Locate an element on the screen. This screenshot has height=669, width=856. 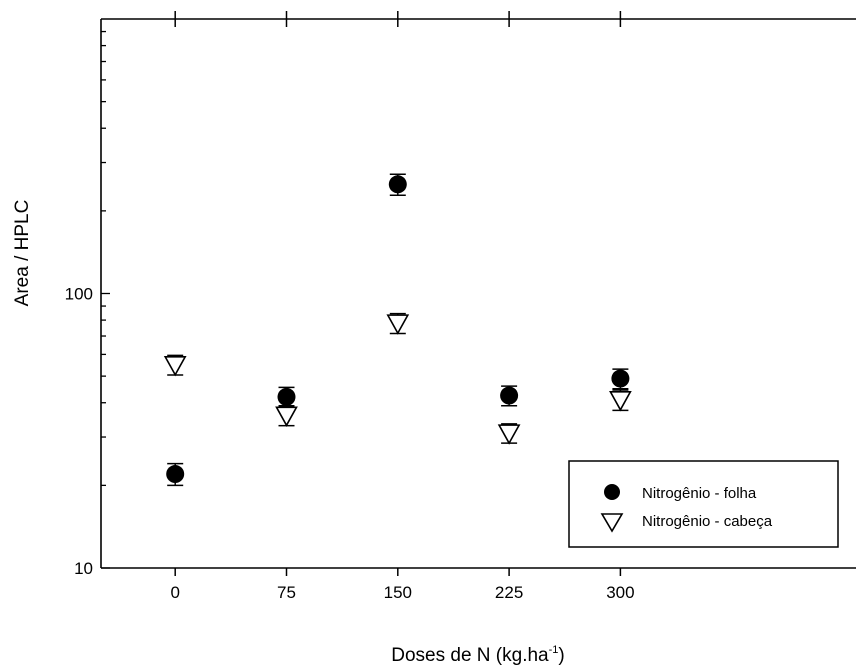
legend-marker-cabeca is located at coordinates (612, 523).